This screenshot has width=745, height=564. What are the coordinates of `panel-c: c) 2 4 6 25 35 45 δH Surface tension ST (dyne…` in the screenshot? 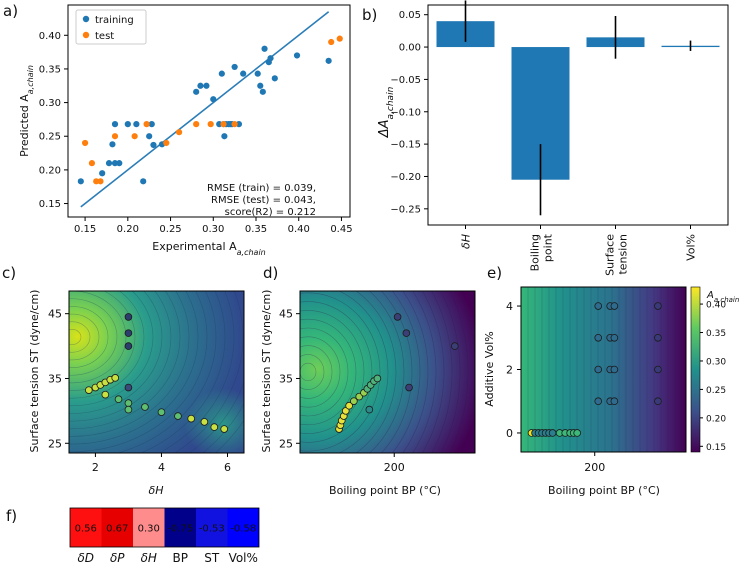 It's located at (123, 380).